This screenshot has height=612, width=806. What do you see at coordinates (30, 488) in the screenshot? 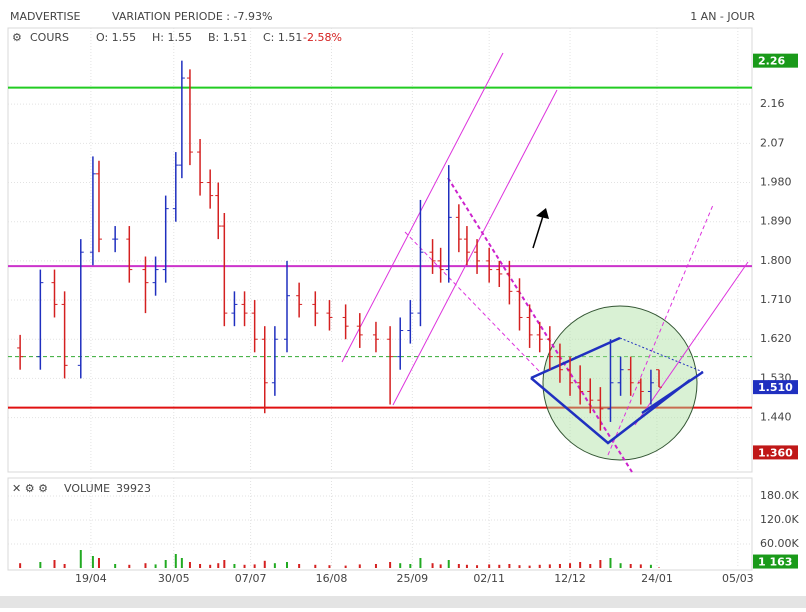
I see `close-icon: ✕ ⚙ ⚙` at bounding box center [30, 488].